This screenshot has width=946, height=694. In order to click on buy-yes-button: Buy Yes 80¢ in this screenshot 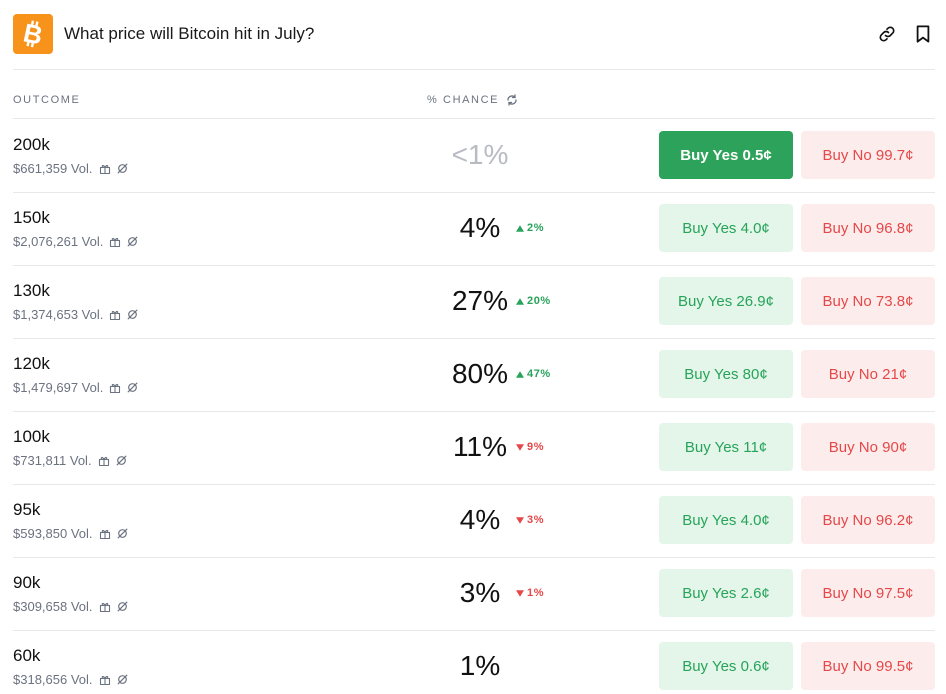, I will do `click(726, 374)`.